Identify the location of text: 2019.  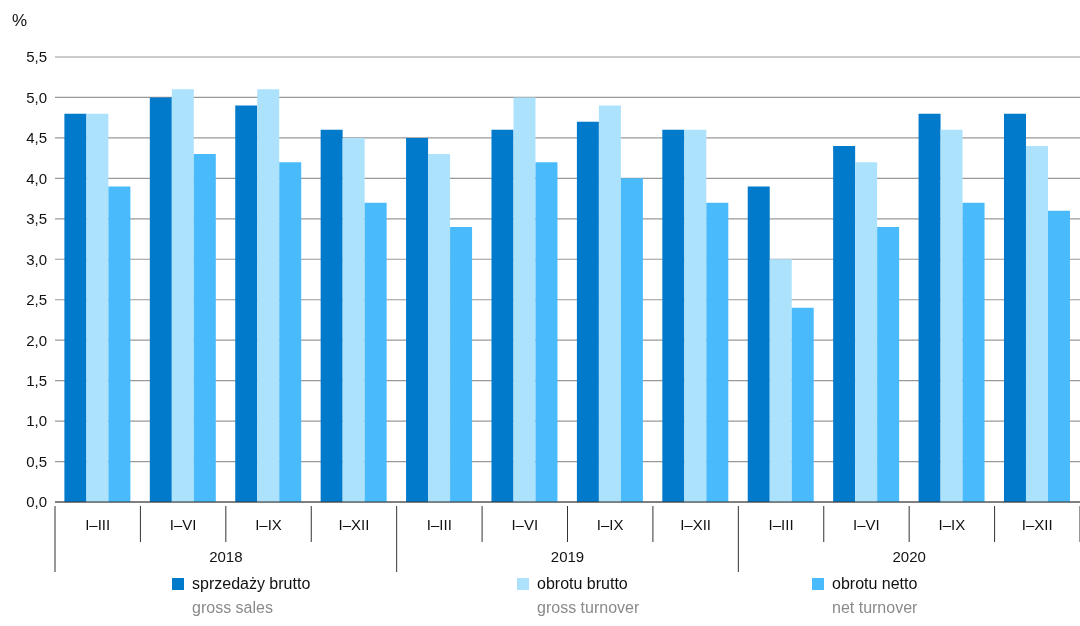
(567, 556).